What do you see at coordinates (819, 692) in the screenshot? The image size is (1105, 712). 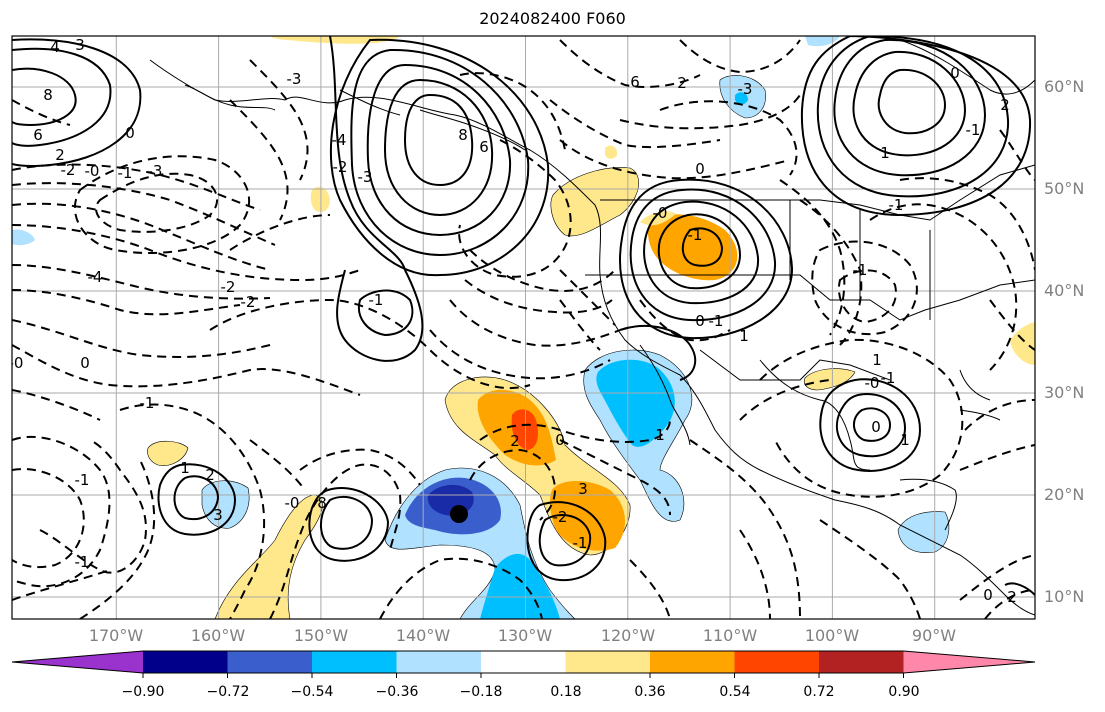 I see `colorbar-tick-label: 0.72` at bounding box center [819, 692].